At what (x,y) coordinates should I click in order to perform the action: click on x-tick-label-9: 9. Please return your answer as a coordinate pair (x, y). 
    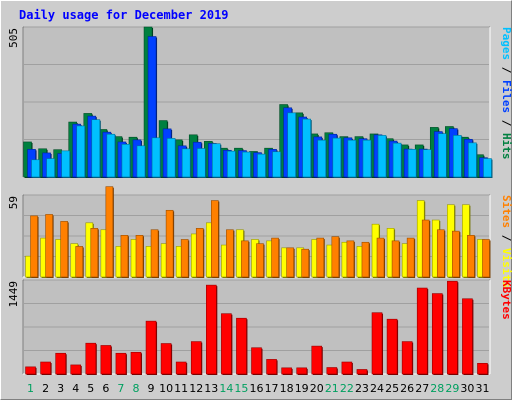
    Looking at the image, I should click on (151, 388).